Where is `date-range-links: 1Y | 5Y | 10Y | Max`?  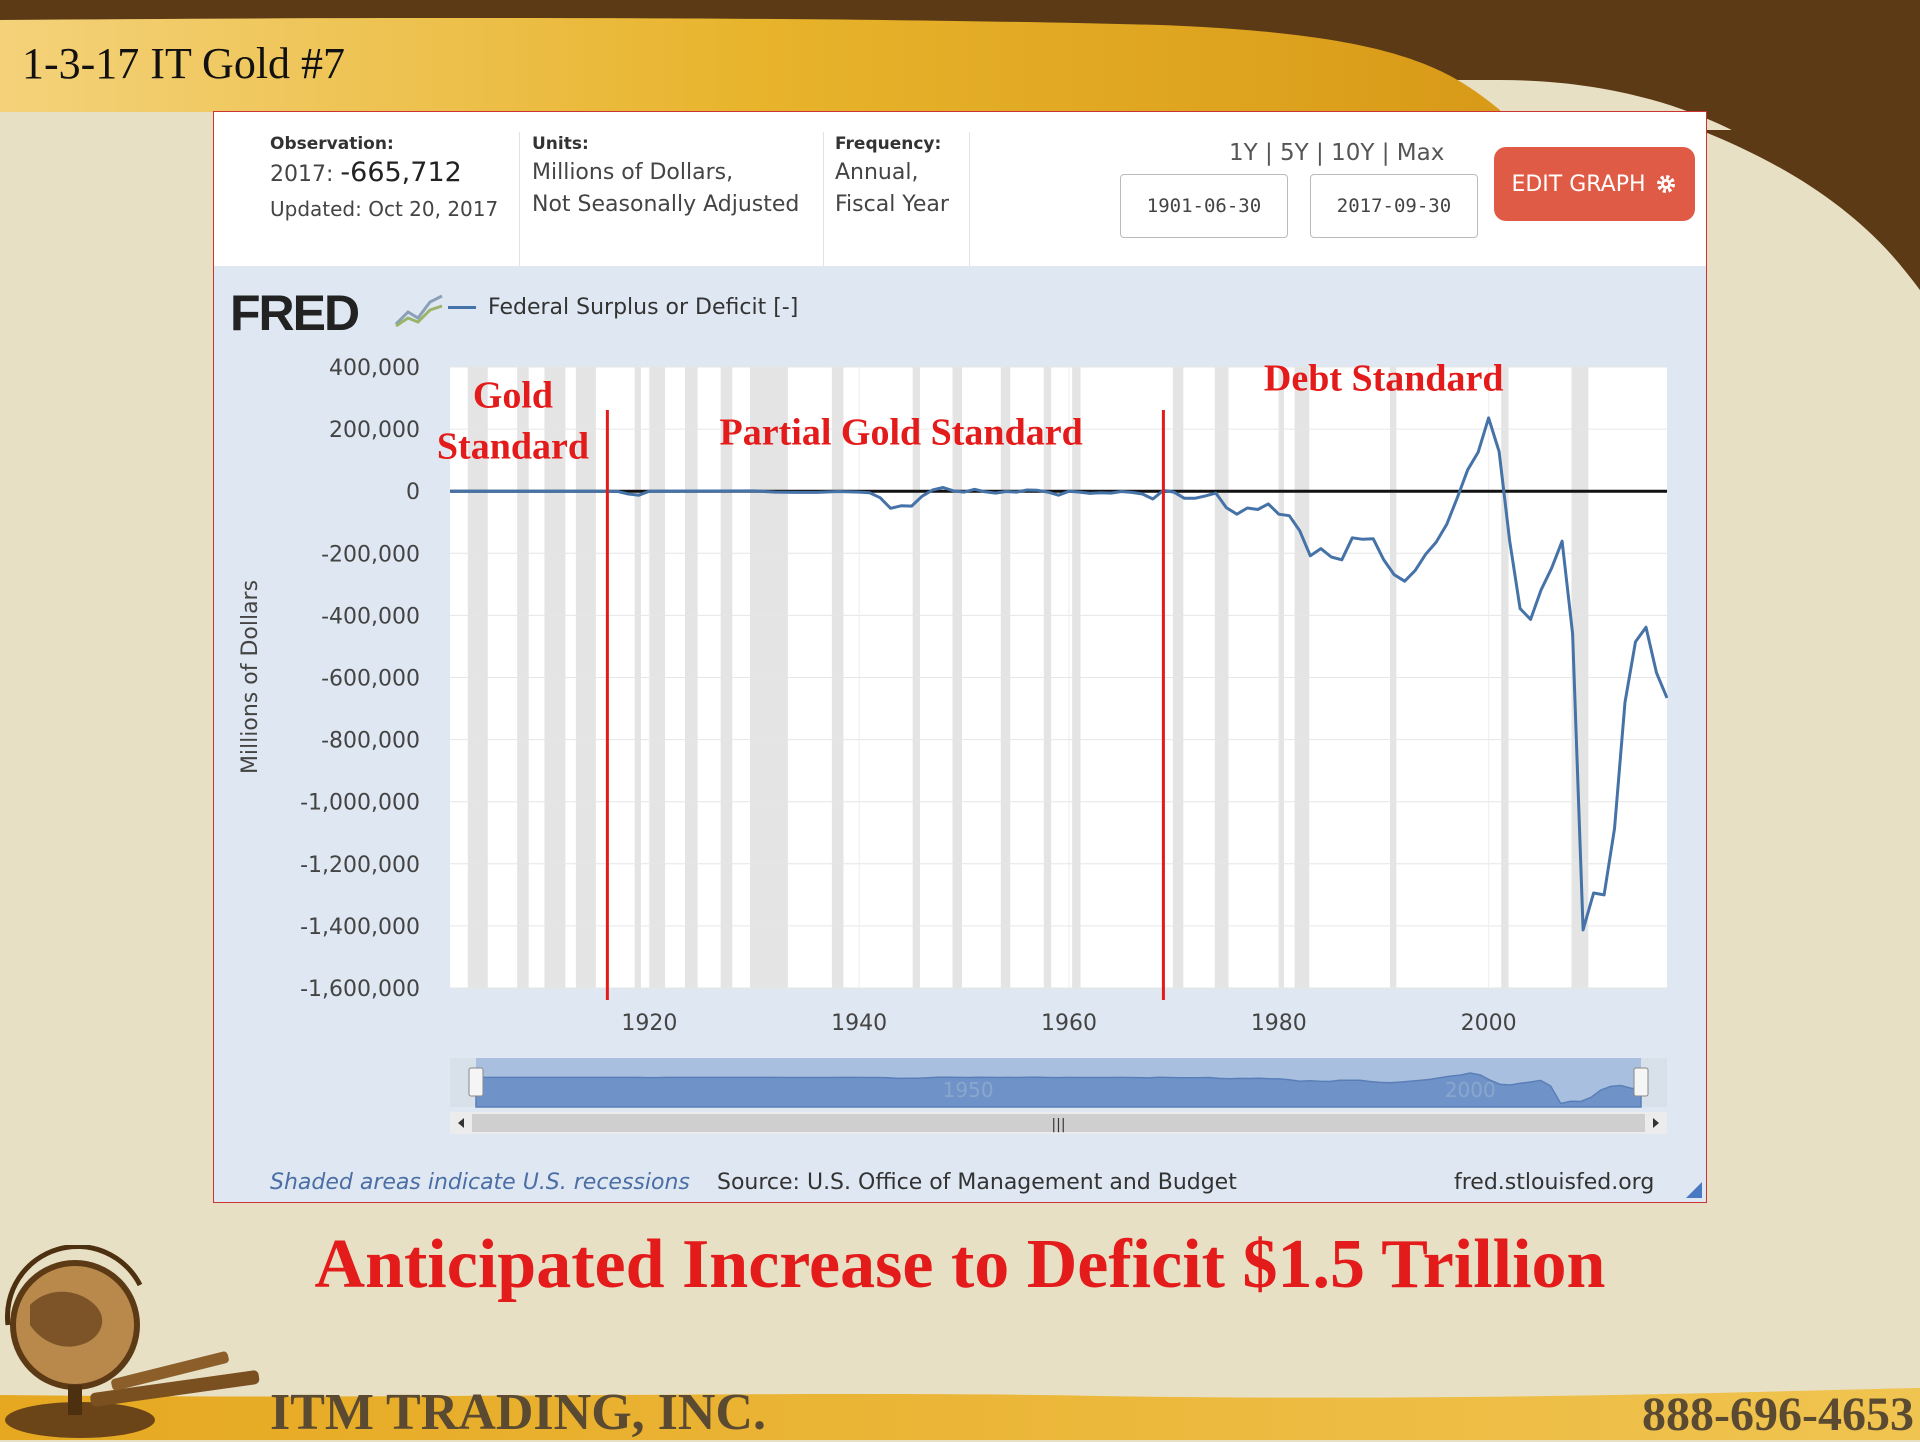
date-range-links: 1Y | 5Y | 10Y | Max is located at coordinates (1337, 153).